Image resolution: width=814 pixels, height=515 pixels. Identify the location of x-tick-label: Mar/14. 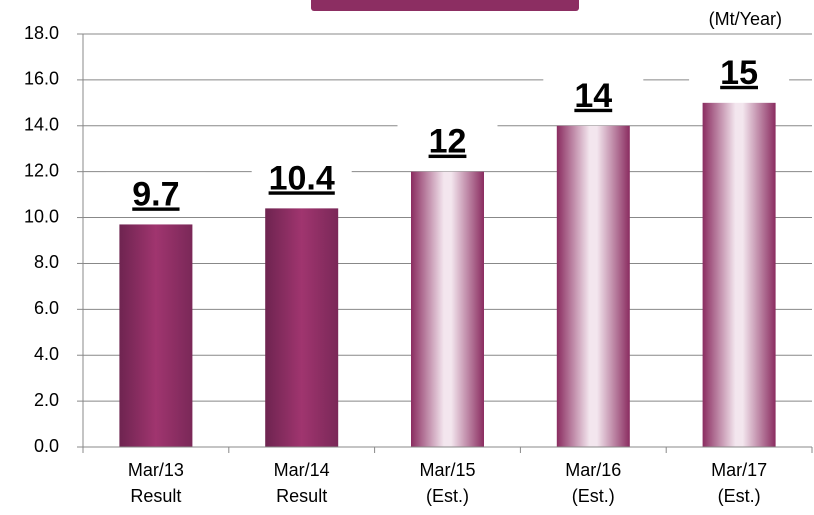
(302, 470).